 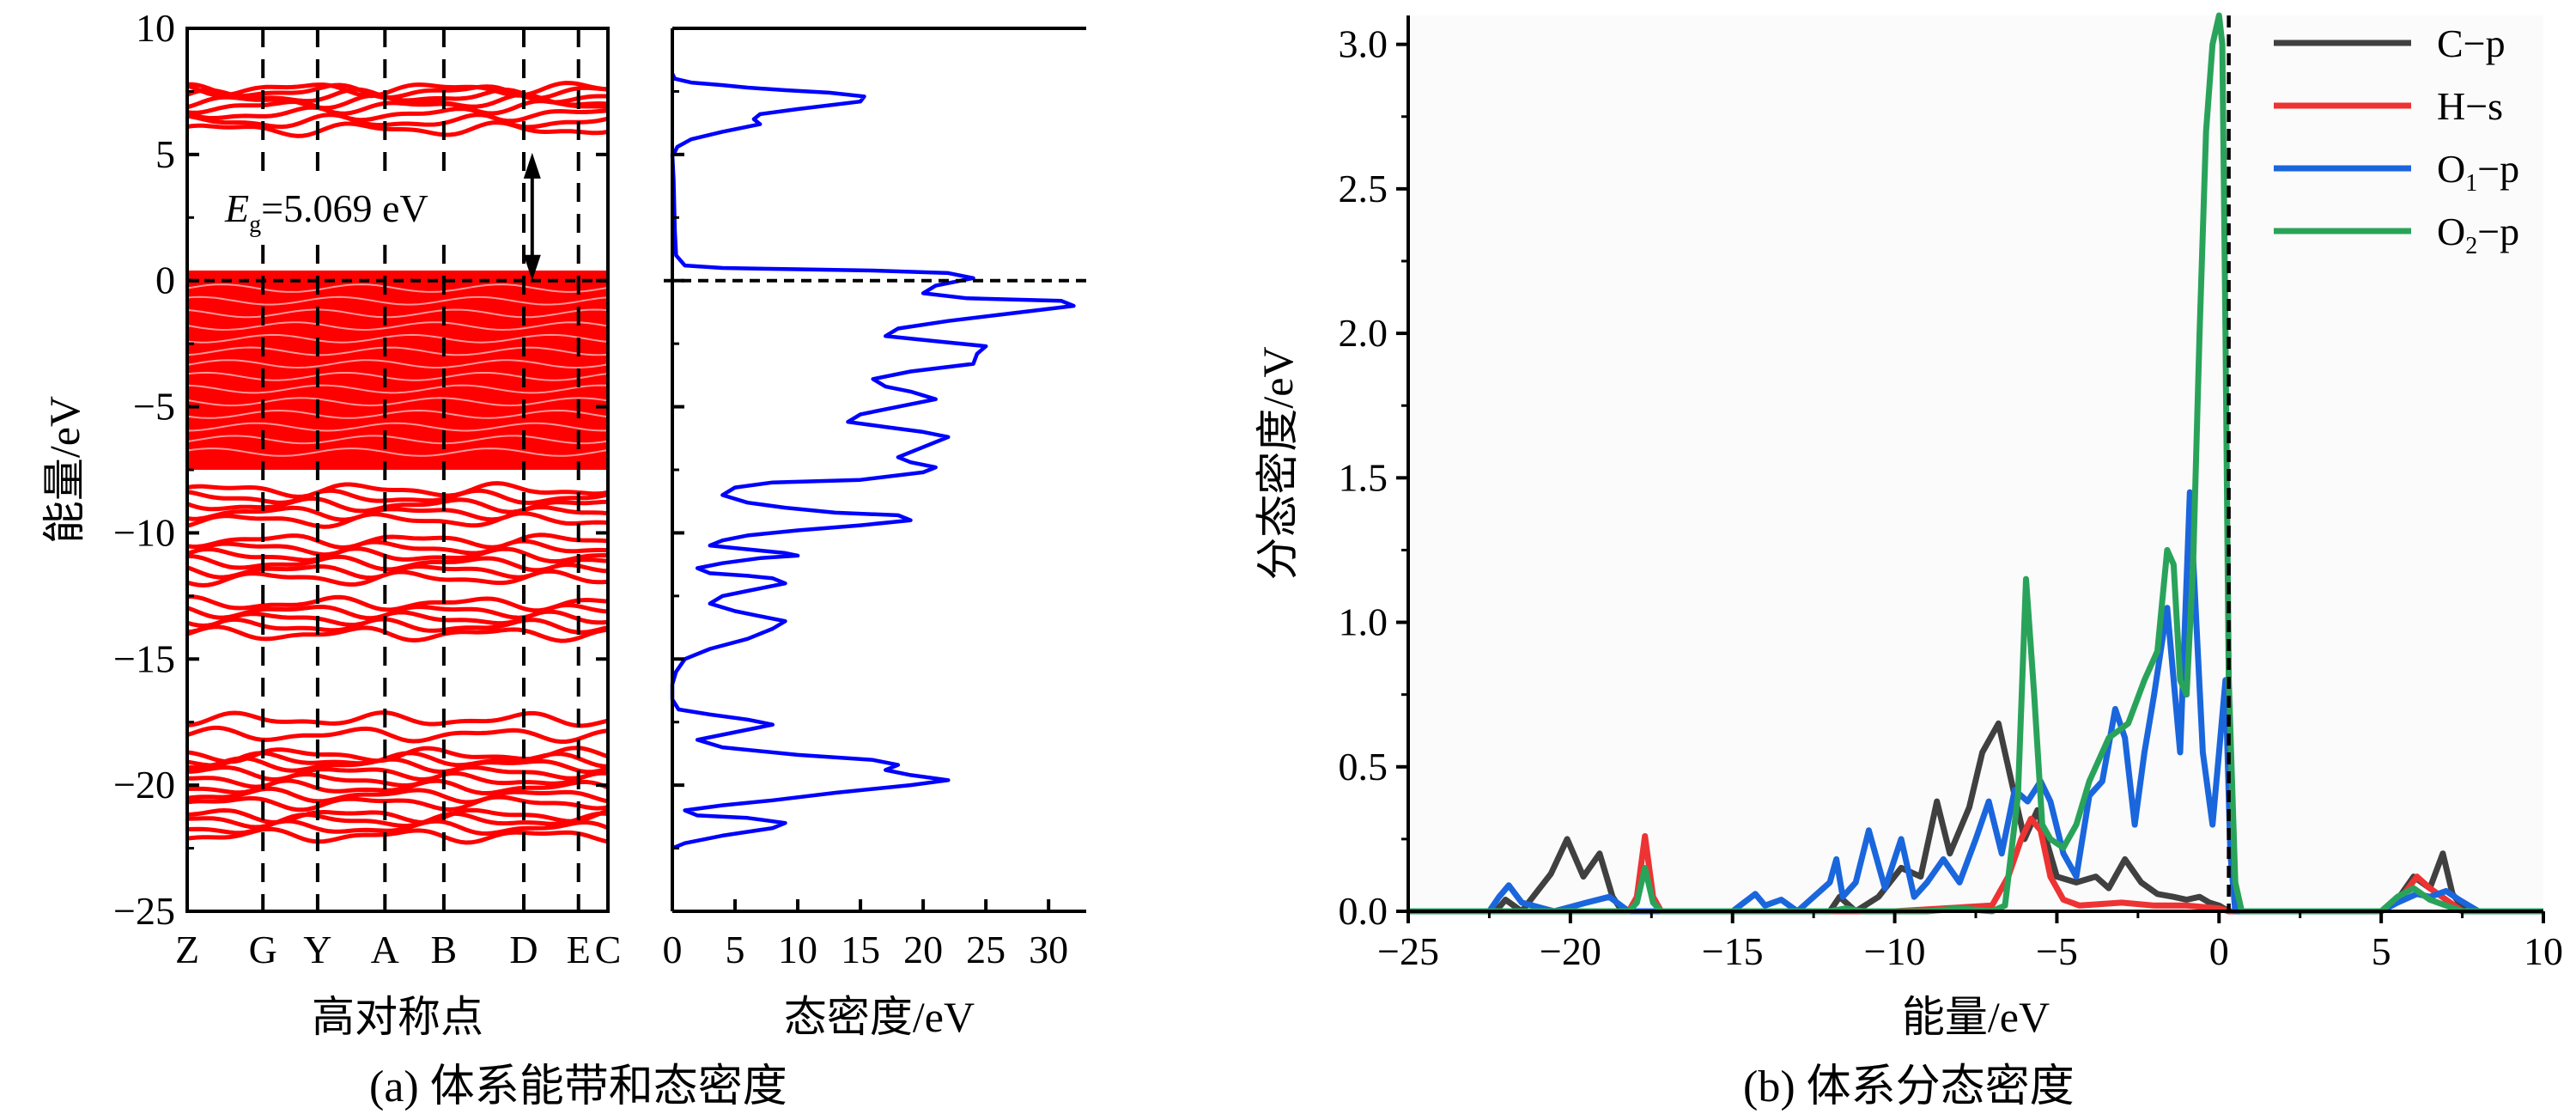 I want to click on y-tick-label: 3.0, so click(x=1363, y=44).